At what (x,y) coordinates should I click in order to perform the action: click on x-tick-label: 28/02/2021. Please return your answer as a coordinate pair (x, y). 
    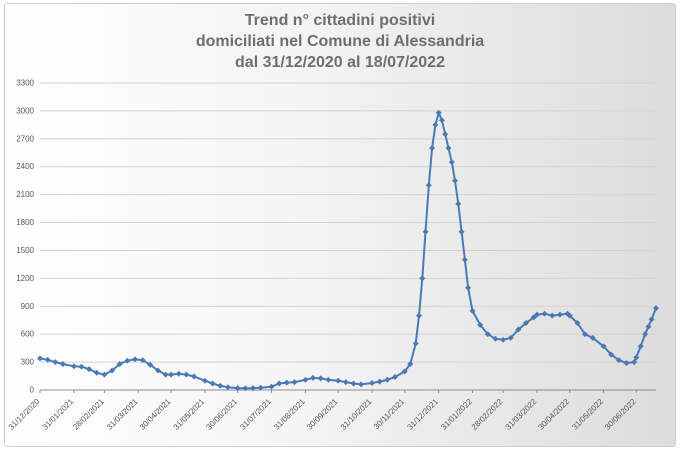
    Looking at the image, I should click on (88, 414).